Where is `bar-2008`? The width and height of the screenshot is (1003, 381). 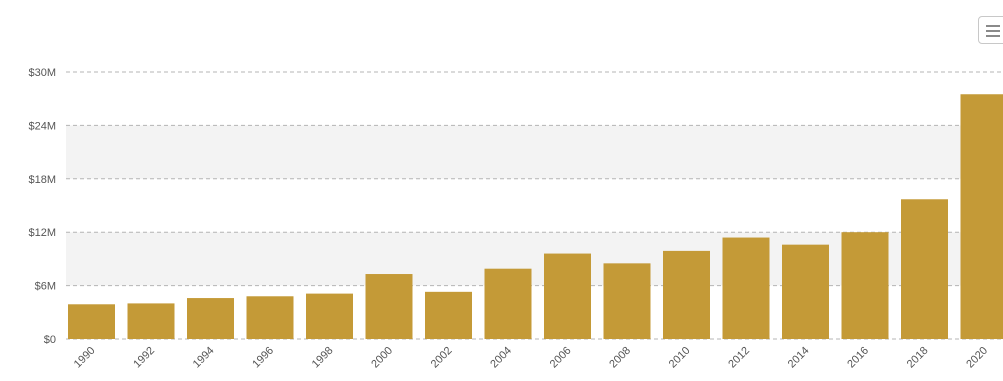
bar-2008 is located at coordinates (627, 301).